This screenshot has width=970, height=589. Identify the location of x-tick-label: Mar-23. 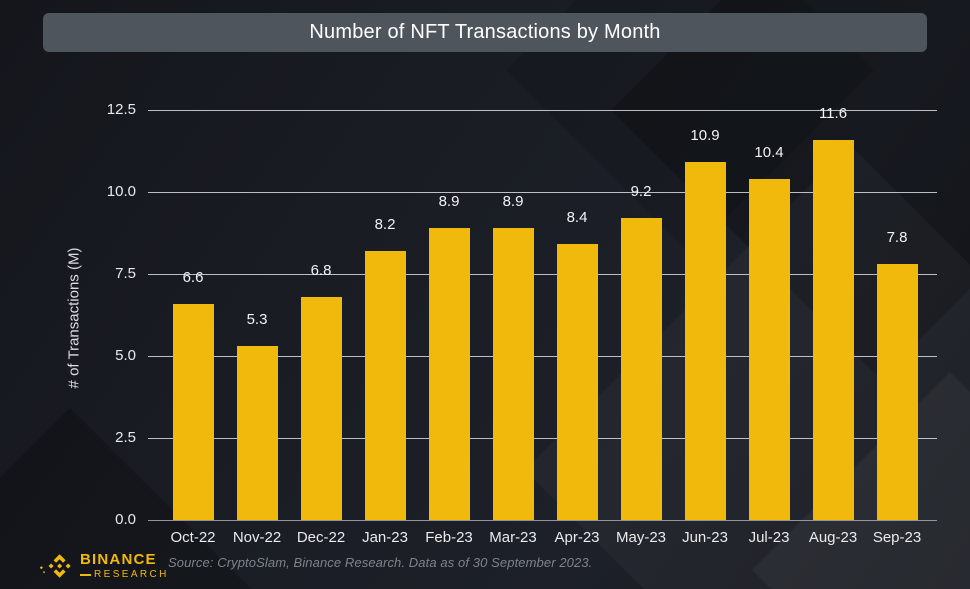
(513, 537).